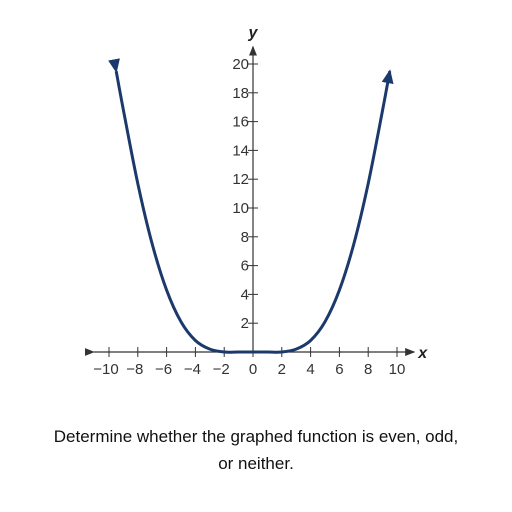  Describe the element at coordinates (134, 369) in the screenshot. I see `x-tick-label: −8` at that location.